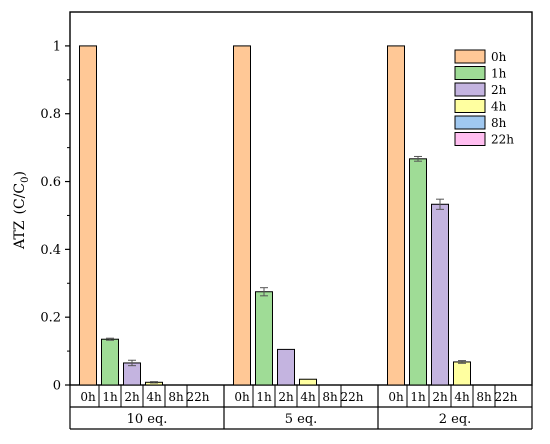 Image resolution: width=550 pixels, height=444 pixels. Describe the element at coordinates (20, 199) in the screenshot. I see `y-axis-label-unit-prefix: (C/C` at that location.